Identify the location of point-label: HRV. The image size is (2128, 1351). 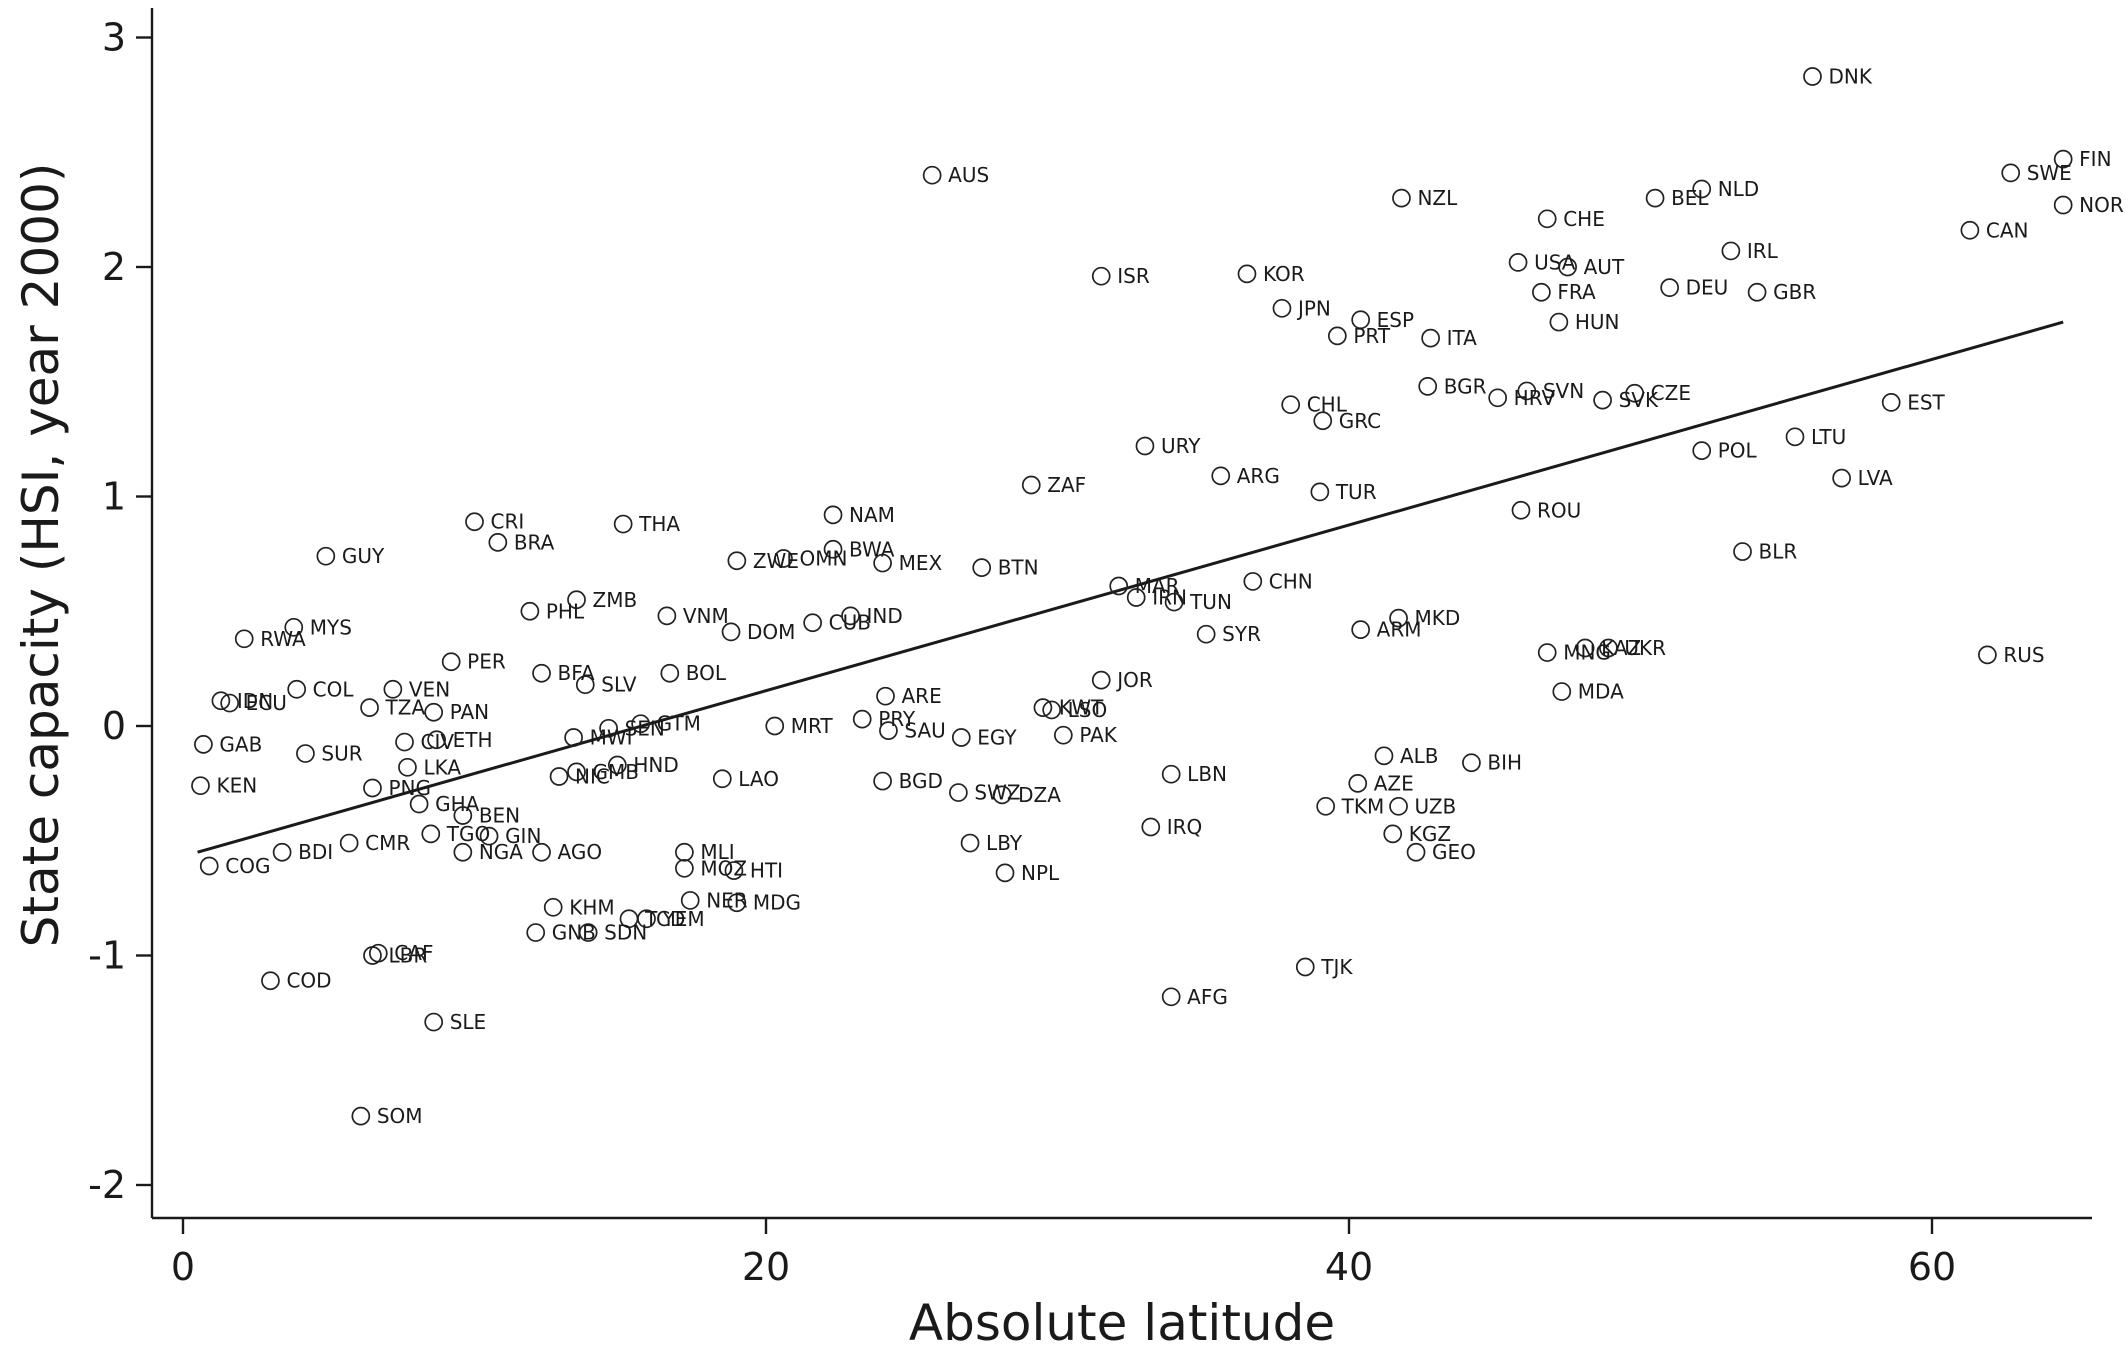
(1535, 398).